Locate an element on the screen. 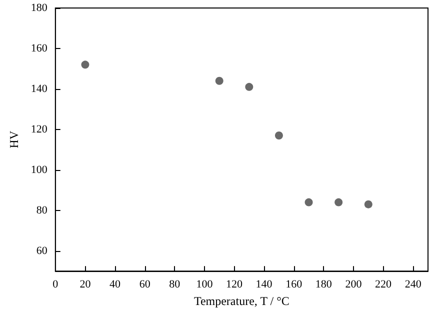 The height and width of the screenshot is (312, 434). y-tick-label: 60 is located at coordinates (42, 250).